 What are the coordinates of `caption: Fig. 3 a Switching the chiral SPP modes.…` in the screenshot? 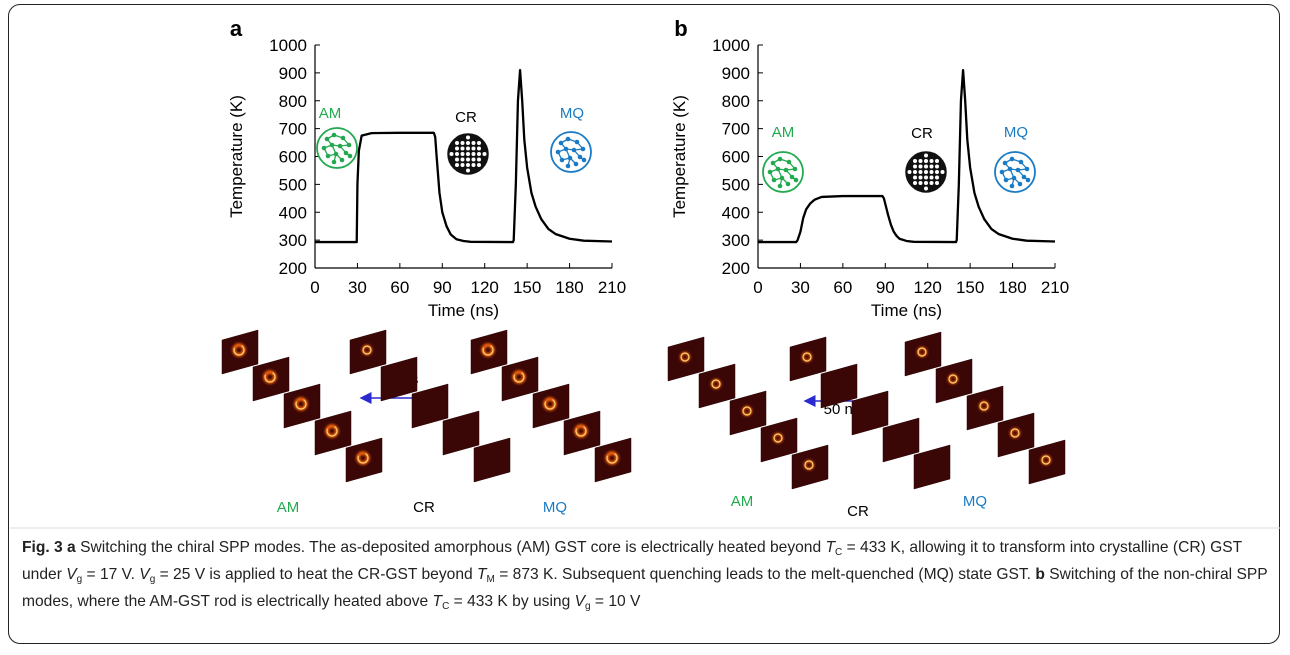 It's located at (648, 574).